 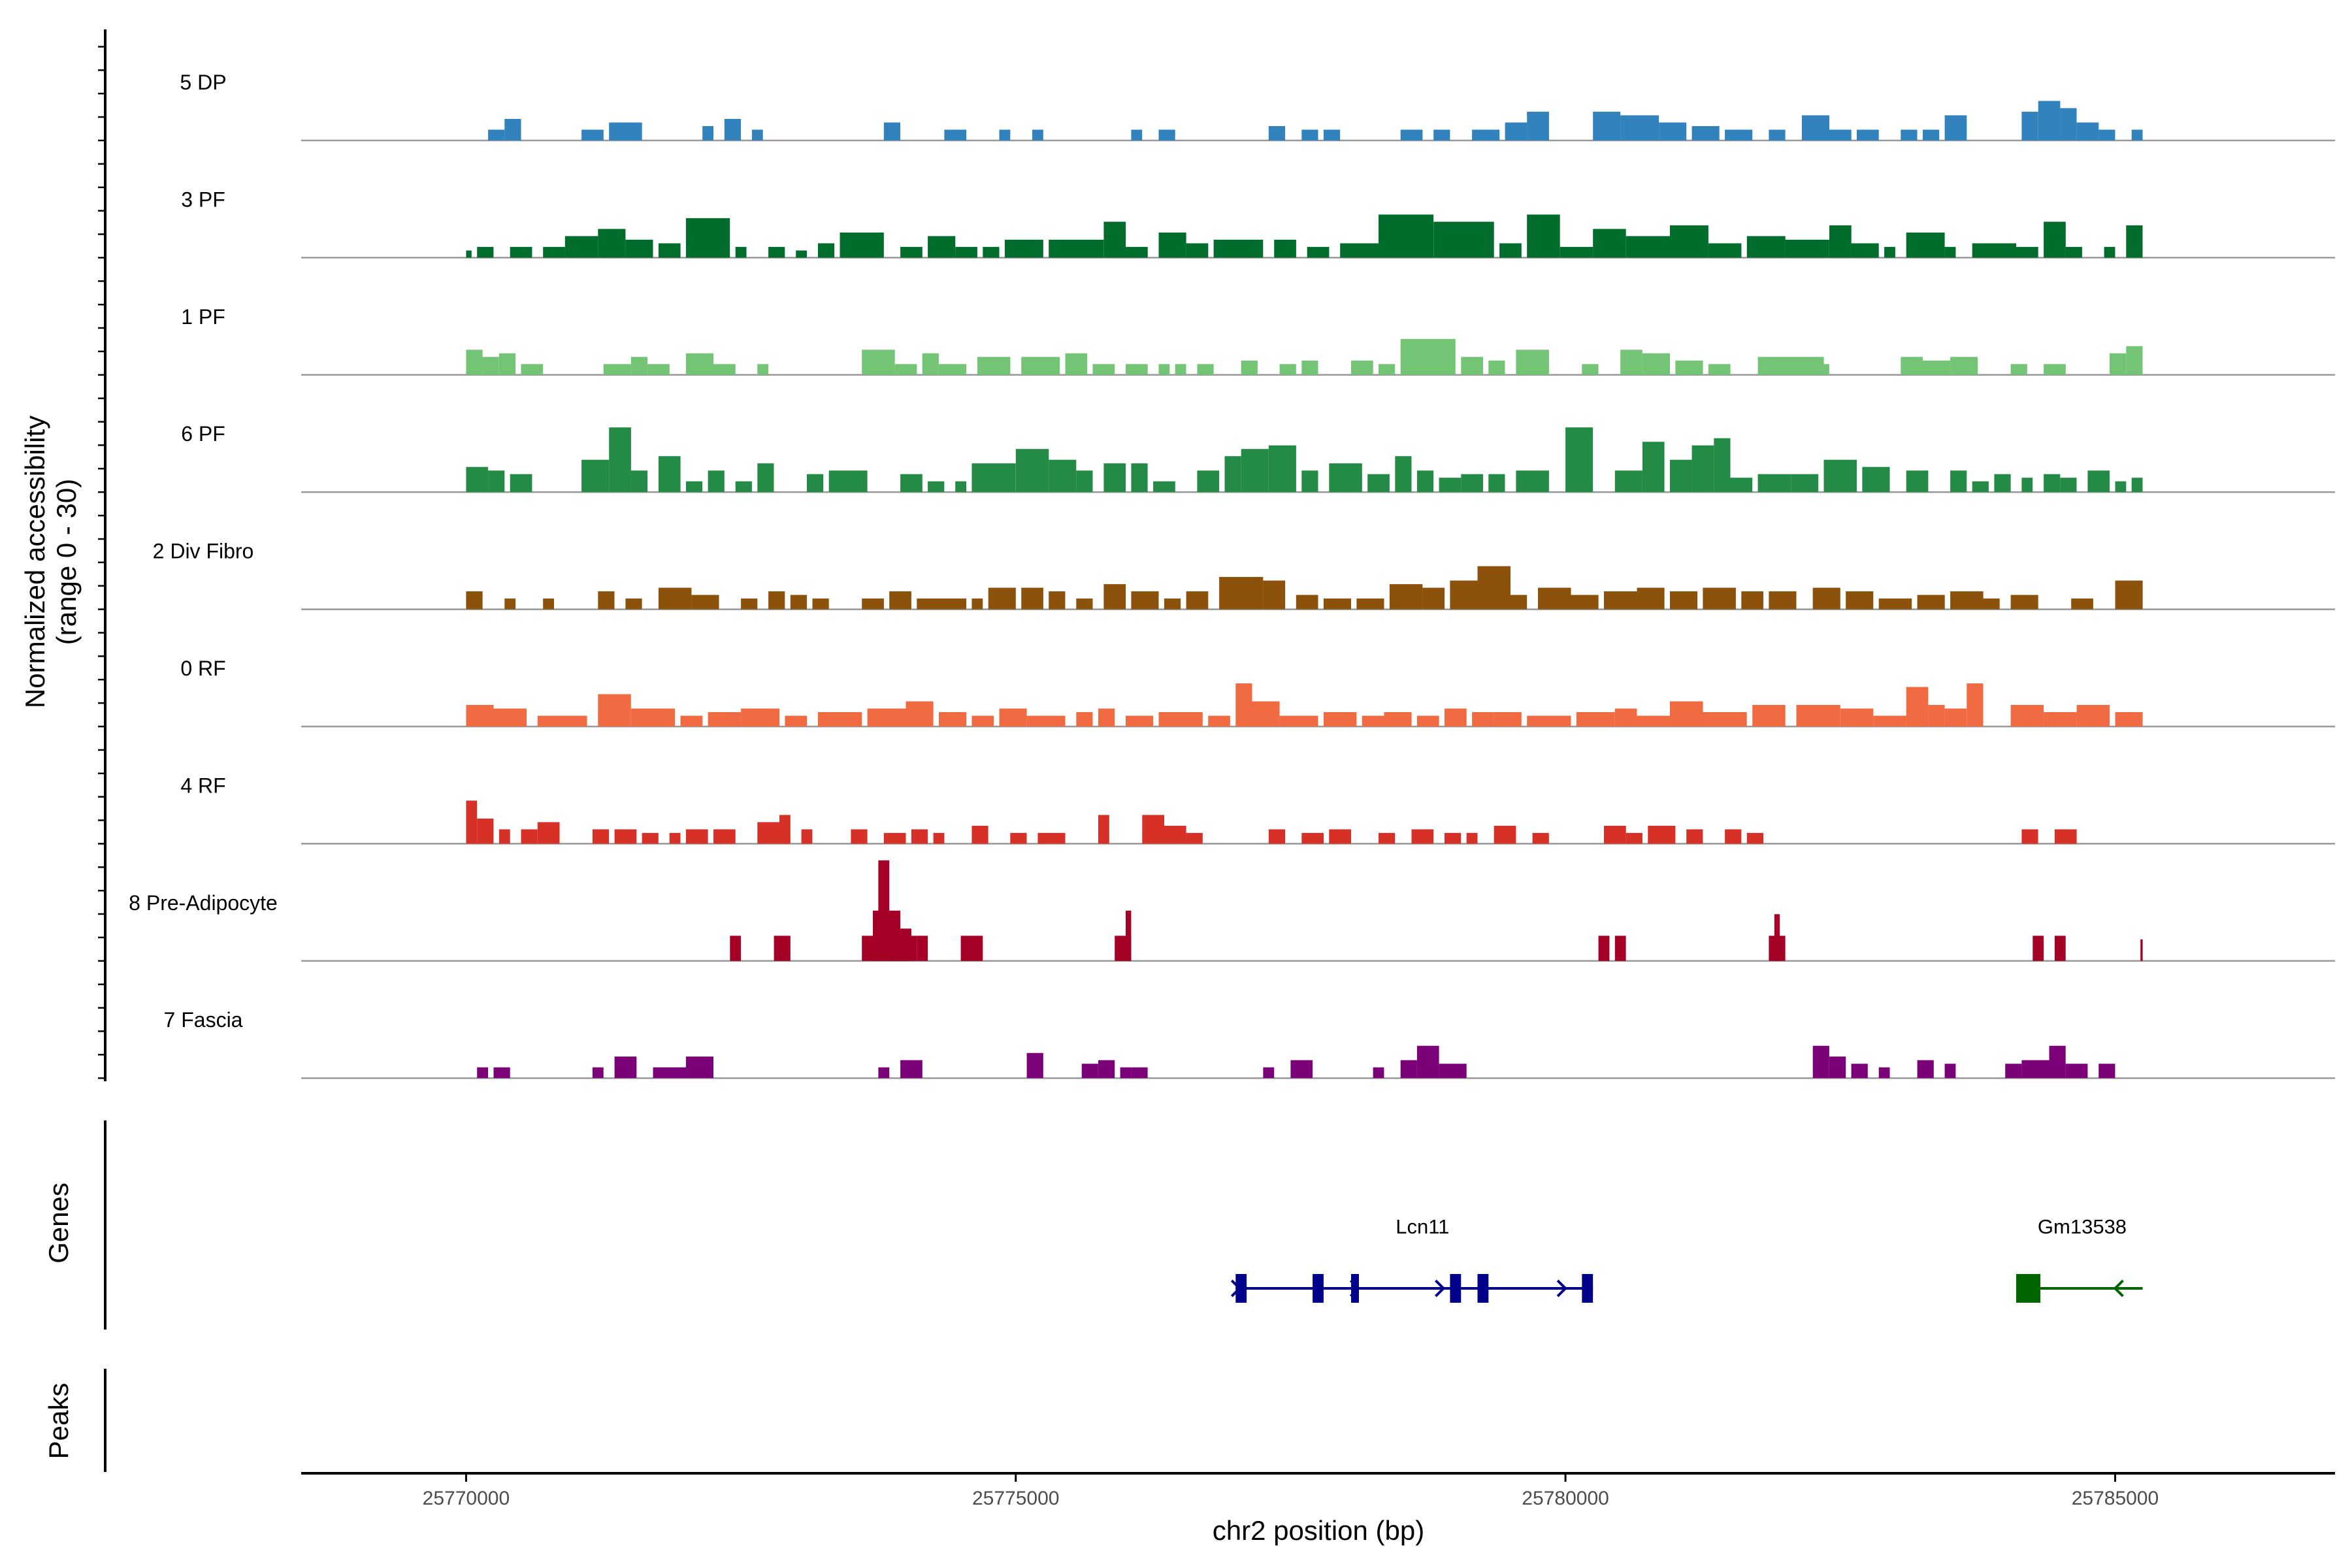 I want to click on gene-annotations: Lcn11 Gm13538, so click(x=1686, y=1259).